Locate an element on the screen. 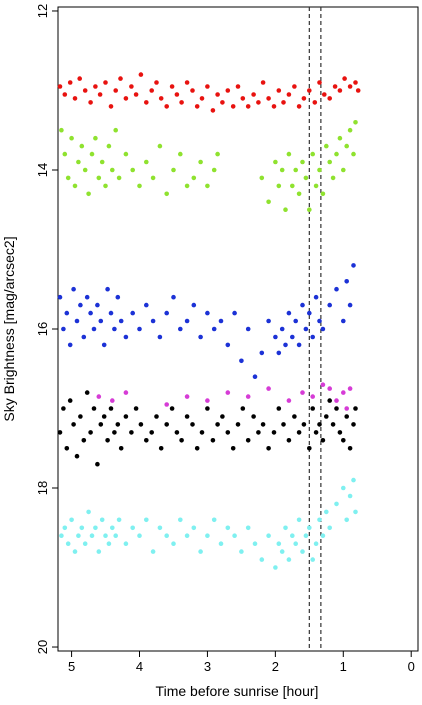 Image resolution: width=422 pixels, height=705 pixels. x-tick-label: 1 is located at coordinates (343, 666).